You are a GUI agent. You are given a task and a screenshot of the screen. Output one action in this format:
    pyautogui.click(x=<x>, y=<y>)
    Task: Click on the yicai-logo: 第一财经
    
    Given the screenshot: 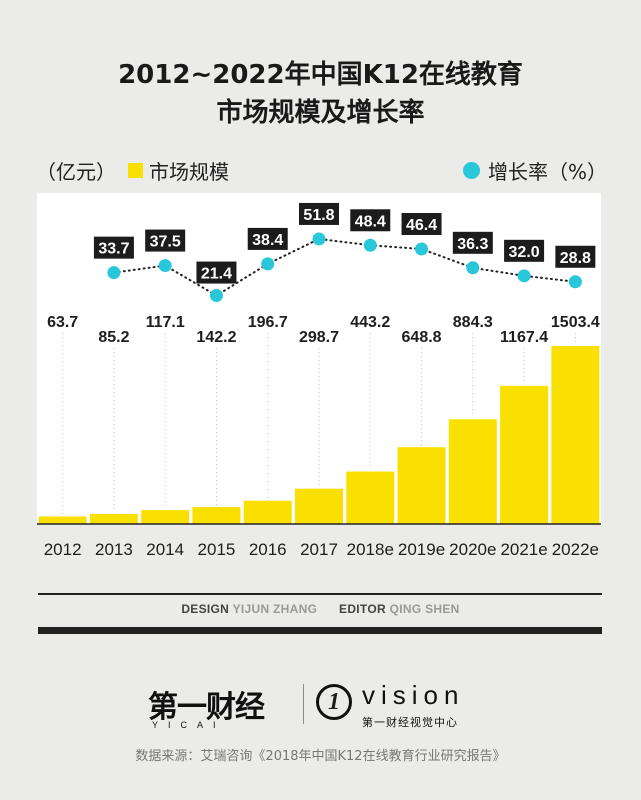 What is the action you would take?
    pyautogui.click(x=206, y=707)
    